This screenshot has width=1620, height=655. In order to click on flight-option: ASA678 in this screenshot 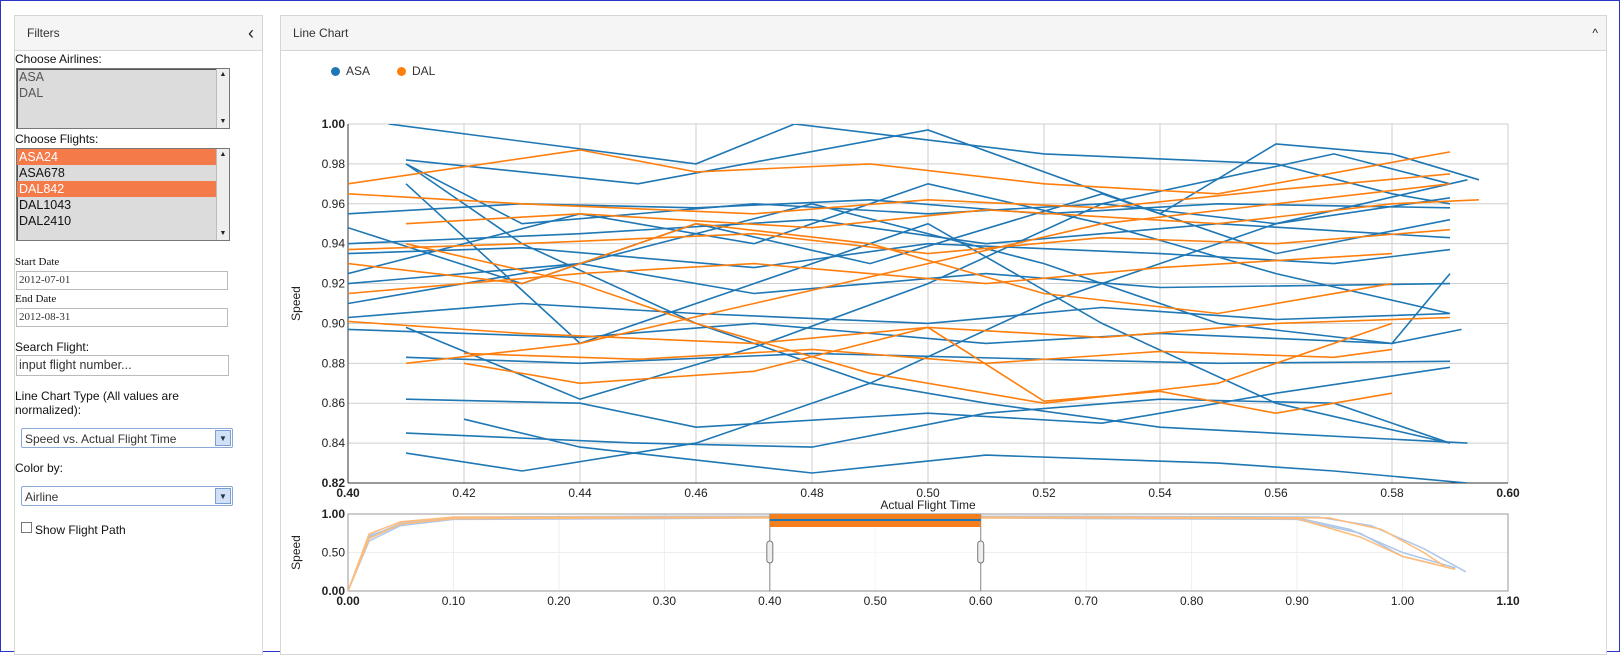, I will do `click(42, 173)`.